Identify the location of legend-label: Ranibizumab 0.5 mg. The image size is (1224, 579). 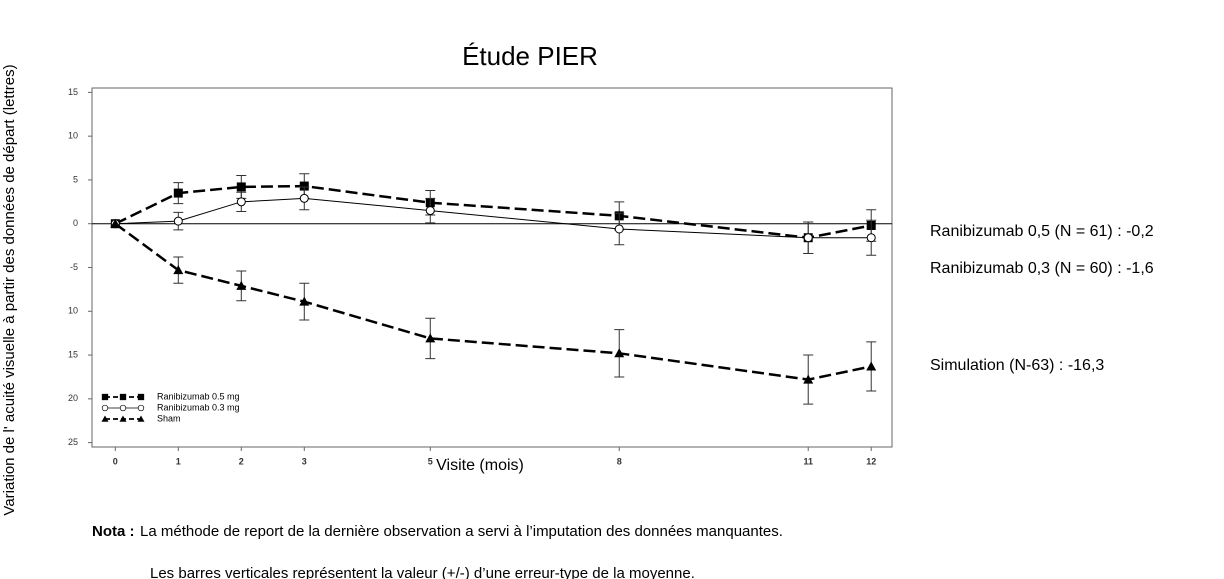
(198, 396).